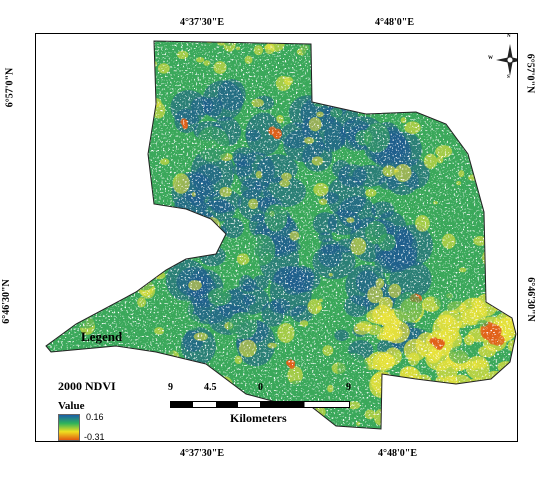 Image resolution: width=548 pixels, height=481 pixels. Describe the element at coordinates (10, 87) in the screenshot. I see `coord-left-1: 6°57'0"N` at that location.